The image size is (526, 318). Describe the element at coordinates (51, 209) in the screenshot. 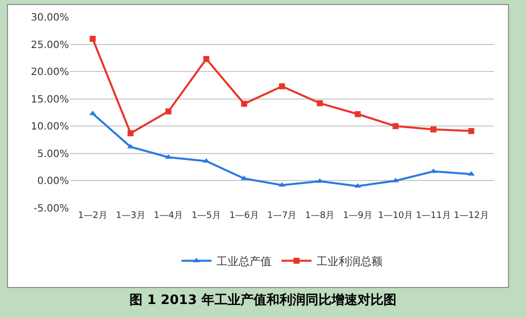

I see `y-tick-label: -5.00%` at that location.